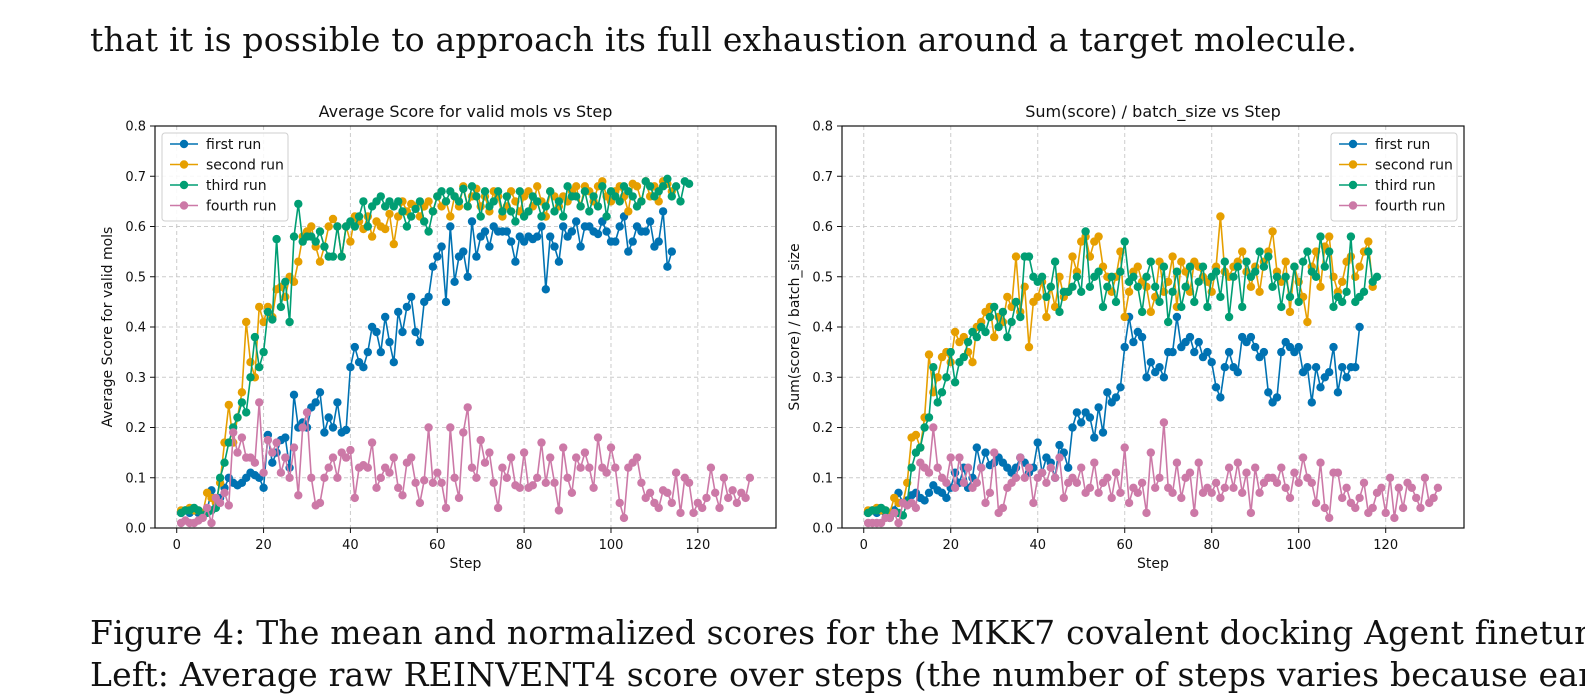  What do you see at coordinates (822, 177) in the screenshot?
I see `y-tick-label: 0.7` at bounding box center [822, 177].